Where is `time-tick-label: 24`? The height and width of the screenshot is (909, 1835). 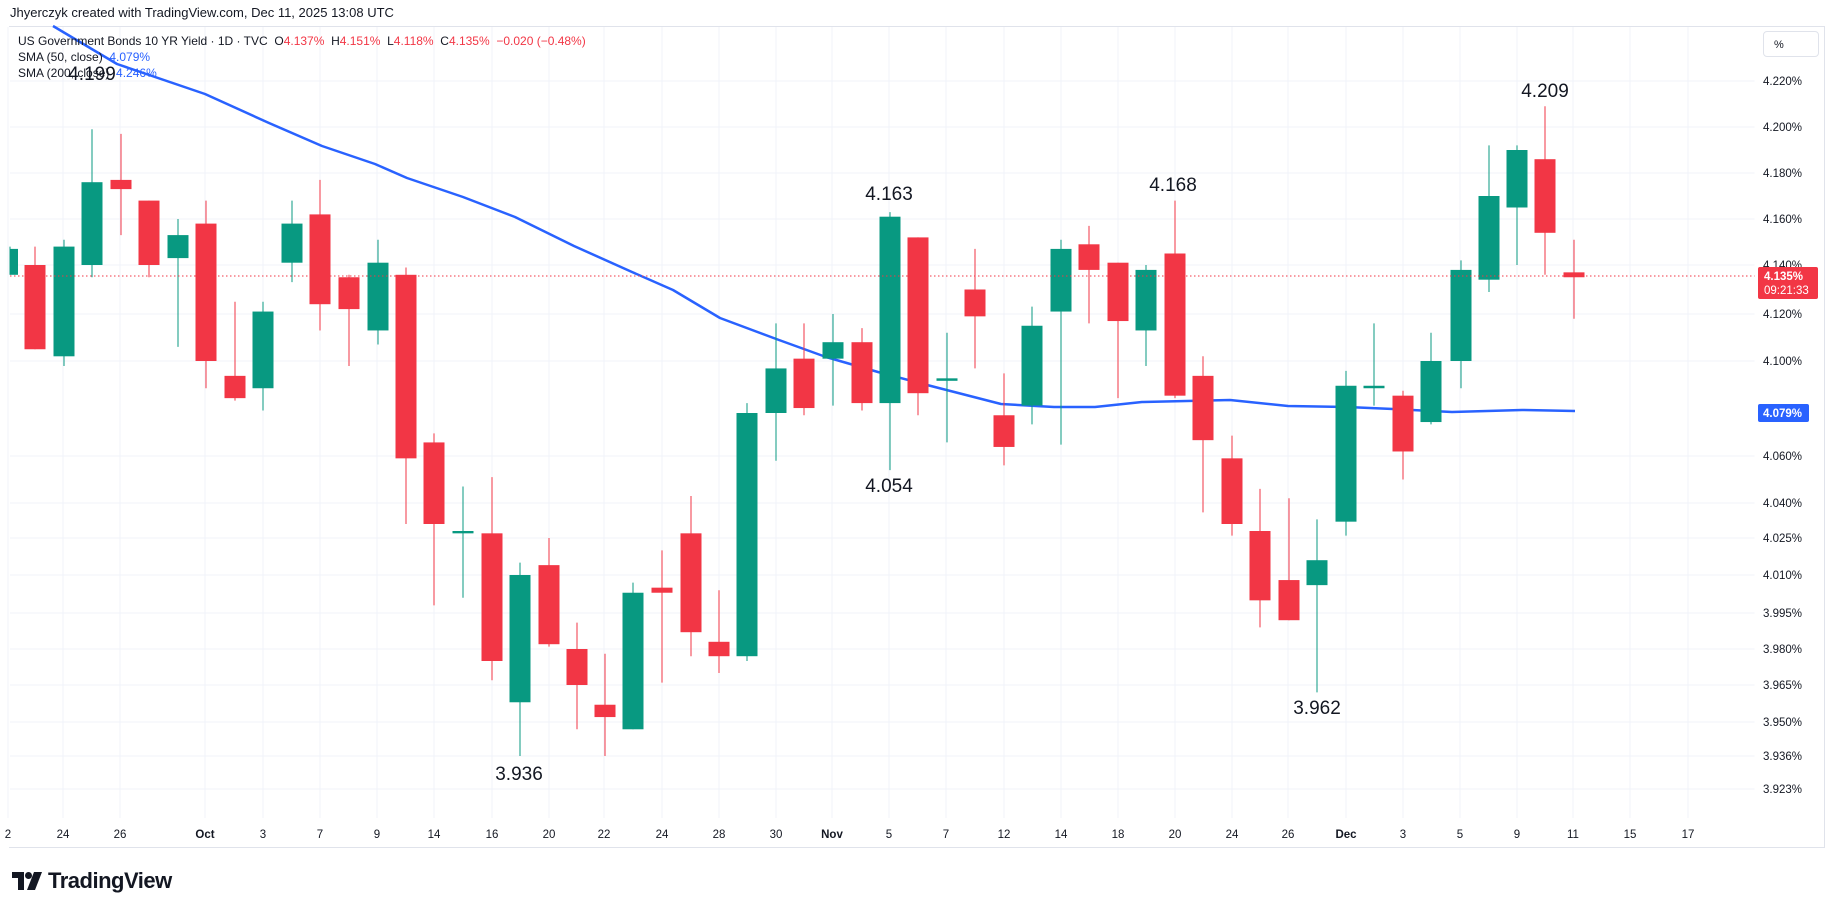
time-tick-label: 24 is located at coordinates (662, 835).